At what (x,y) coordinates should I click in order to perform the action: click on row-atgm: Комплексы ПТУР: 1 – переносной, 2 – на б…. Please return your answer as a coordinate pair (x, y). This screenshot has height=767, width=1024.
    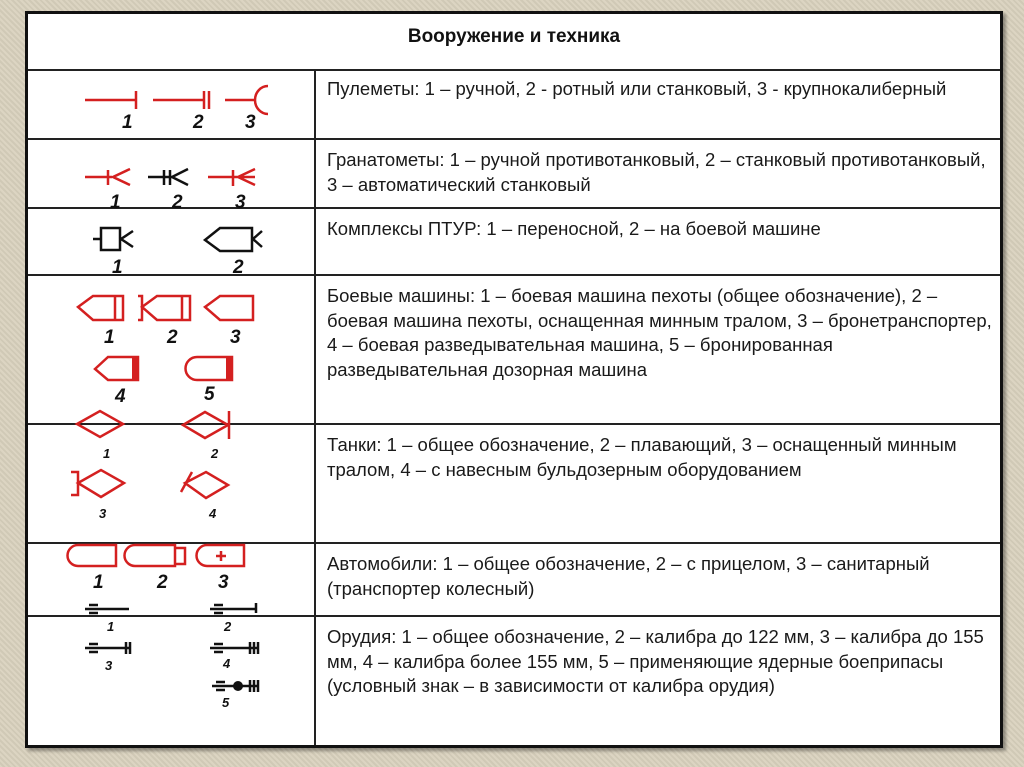
    Looking at the image, I should click on (514, 242).